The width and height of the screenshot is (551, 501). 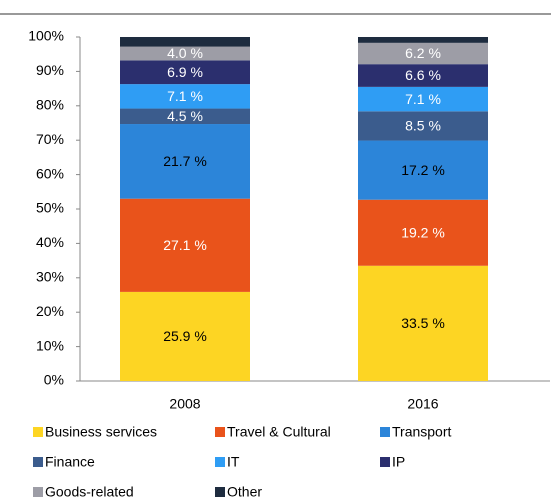 I want to click on legend-label: Travel & Cultural, so click(x=279, y=432).